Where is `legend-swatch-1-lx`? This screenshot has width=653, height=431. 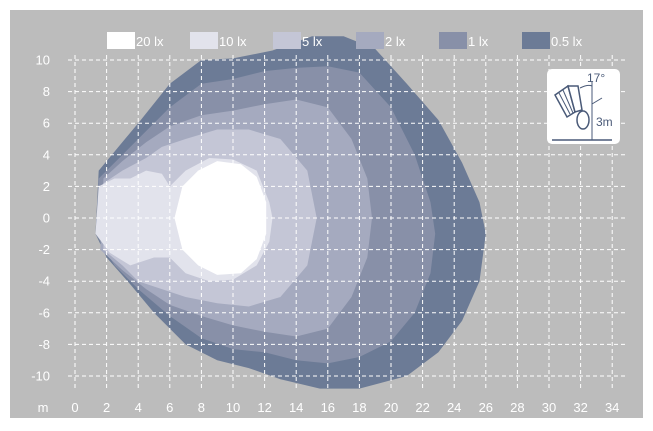 legend-swatch-1-lx is located at coordinates (453, 40).